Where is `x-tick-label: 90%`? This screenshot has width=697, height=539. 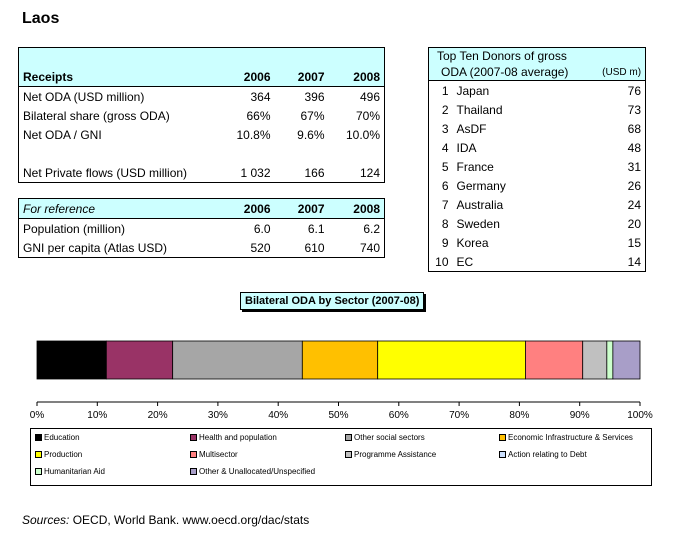
x-tick-label: 90% is located at coordinates (580, 415).